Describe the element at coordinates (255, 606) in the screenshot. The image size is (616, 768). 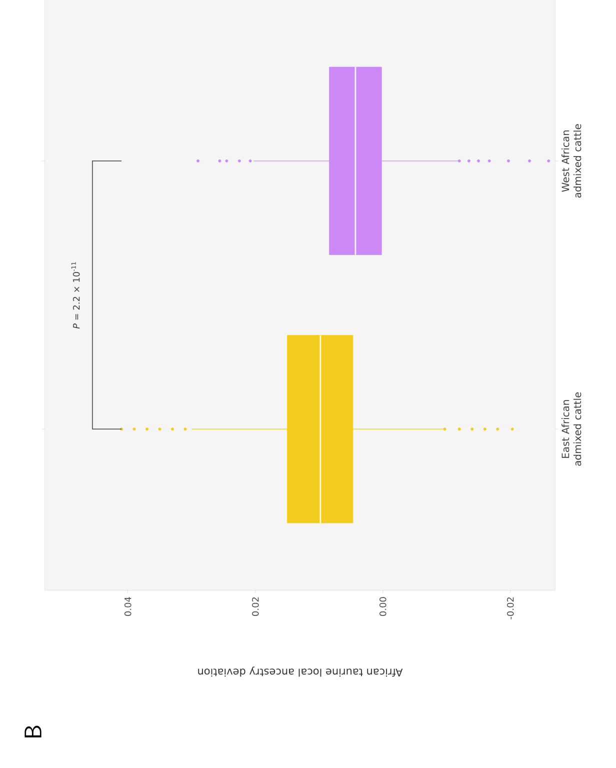
I see `x-tick-label: 0.02` at that location.